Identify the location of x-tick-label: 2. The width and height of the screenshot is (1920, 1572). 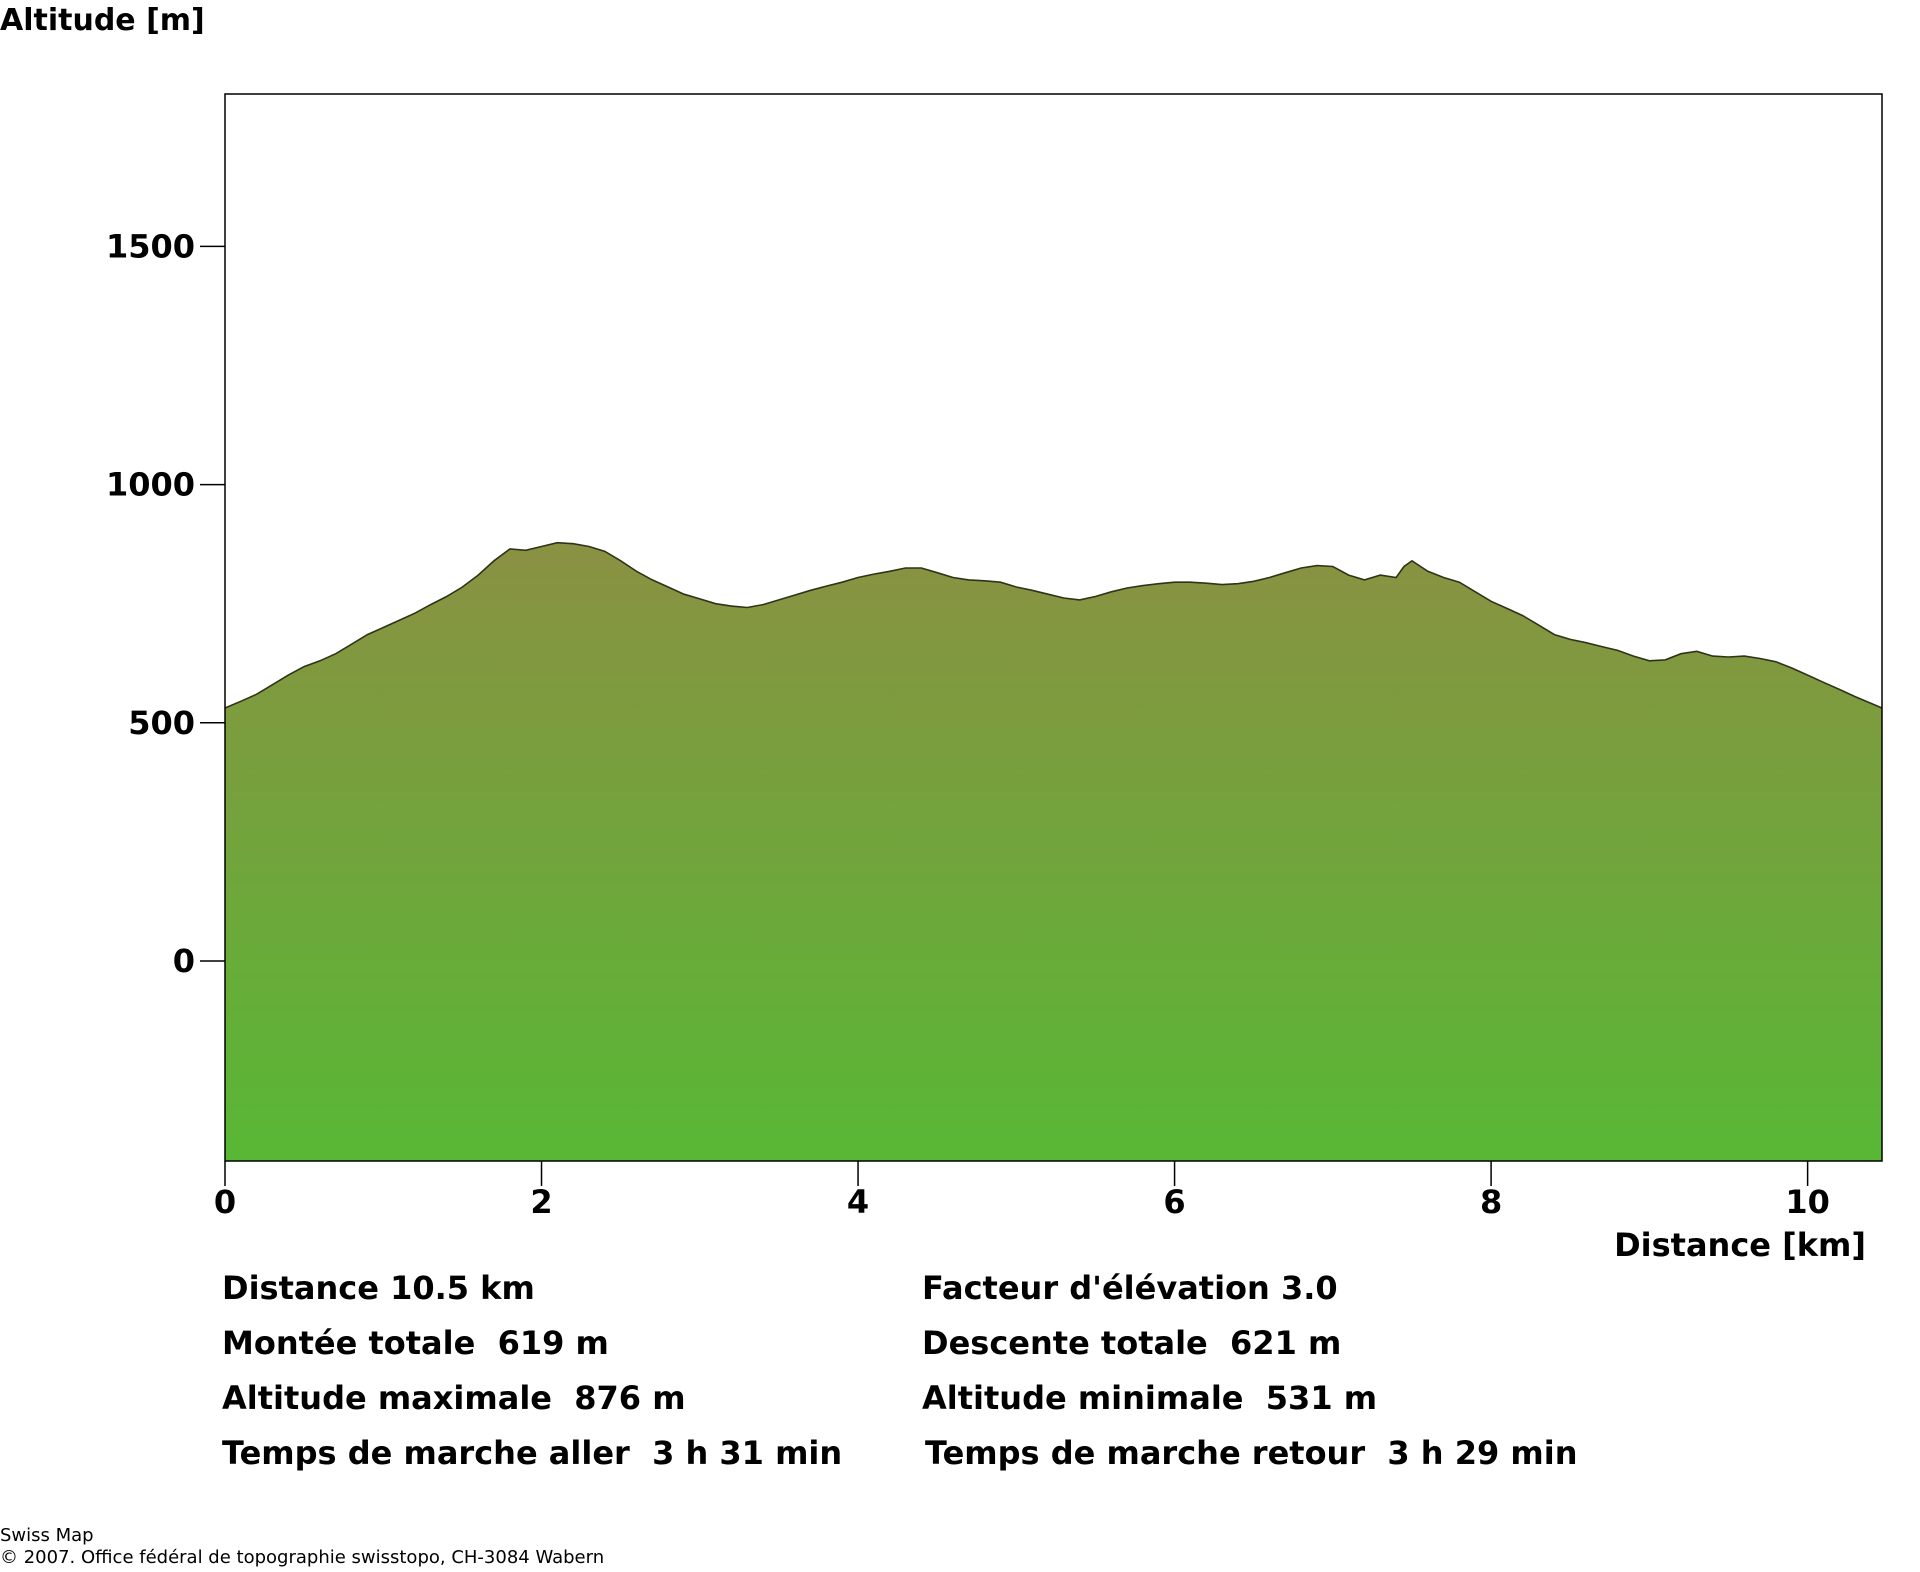
(541, 1202).